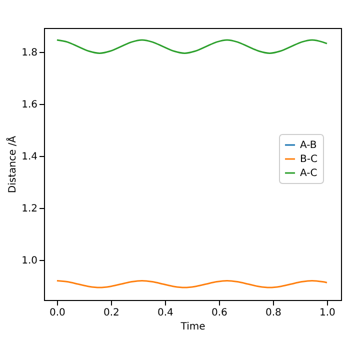  What do you see at coordinates (30, 208) in the screenshot?
I see `y-tick-label: 1.2` at bounding box center [30, 208].